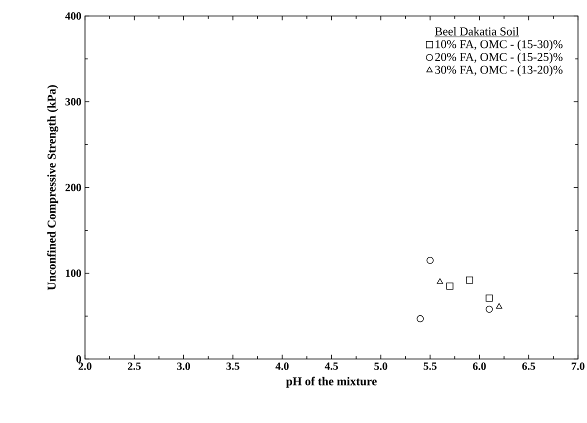 Image resolution: width=587 pixels, height=423 pixels. I want to click on x-tick-label: 5.0, so click(381, 366).